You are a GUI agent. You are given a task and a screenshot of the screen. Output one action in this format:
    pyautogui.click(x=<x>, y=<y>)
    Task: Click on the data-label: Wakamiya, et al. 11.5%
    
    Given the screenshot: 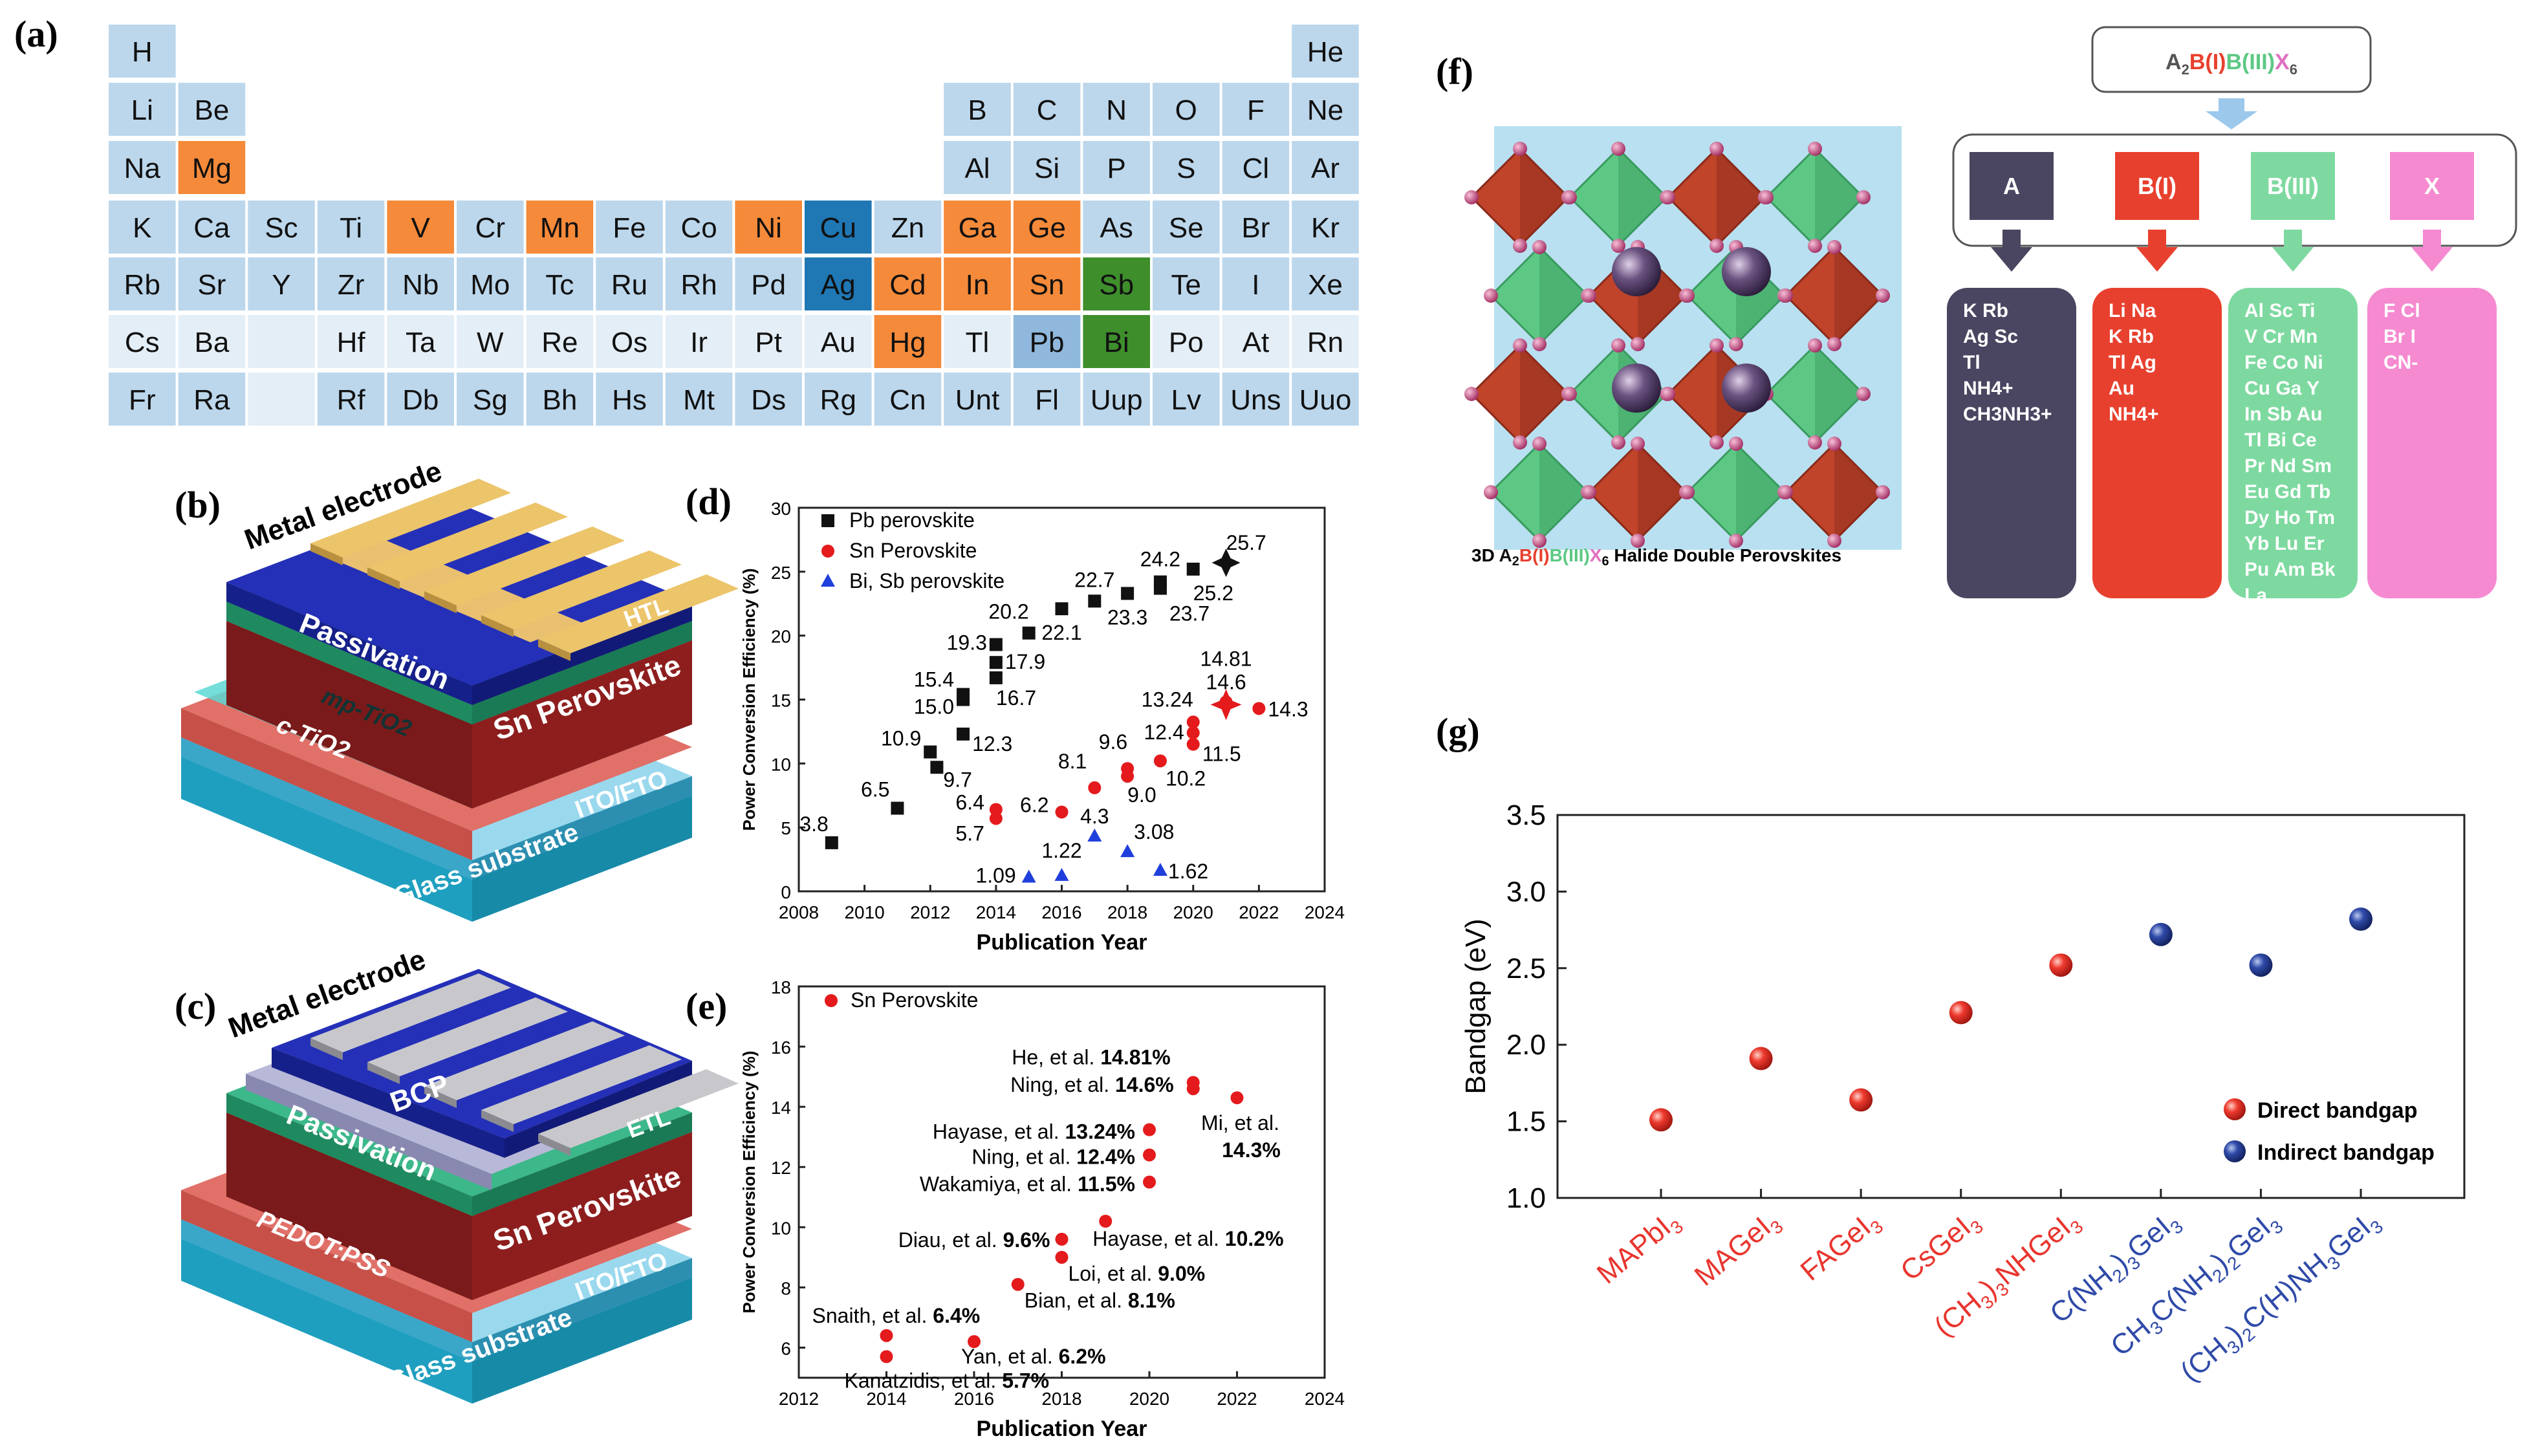 What is the action you would take?
    pyautogui.click(x=1027, y=1185)
    